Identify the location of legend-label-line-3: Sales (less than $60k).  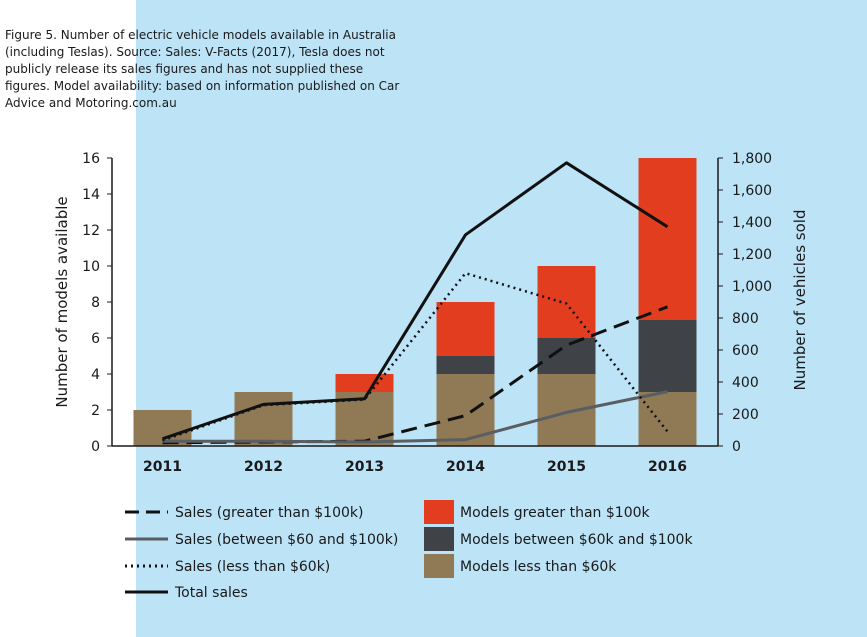
(252, 567).